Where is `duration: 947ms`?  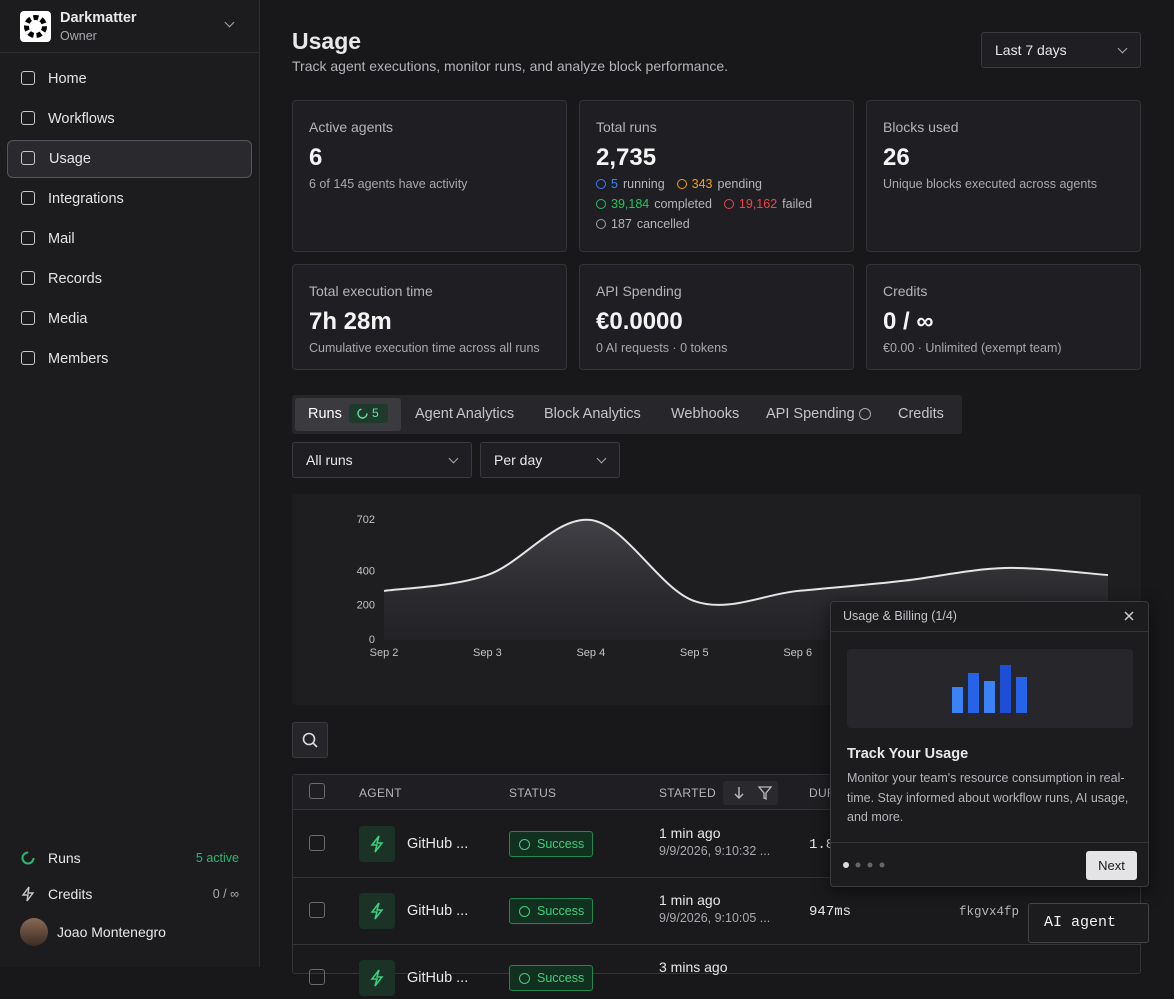 duration: 947ms is located at coordinates (830, 912).